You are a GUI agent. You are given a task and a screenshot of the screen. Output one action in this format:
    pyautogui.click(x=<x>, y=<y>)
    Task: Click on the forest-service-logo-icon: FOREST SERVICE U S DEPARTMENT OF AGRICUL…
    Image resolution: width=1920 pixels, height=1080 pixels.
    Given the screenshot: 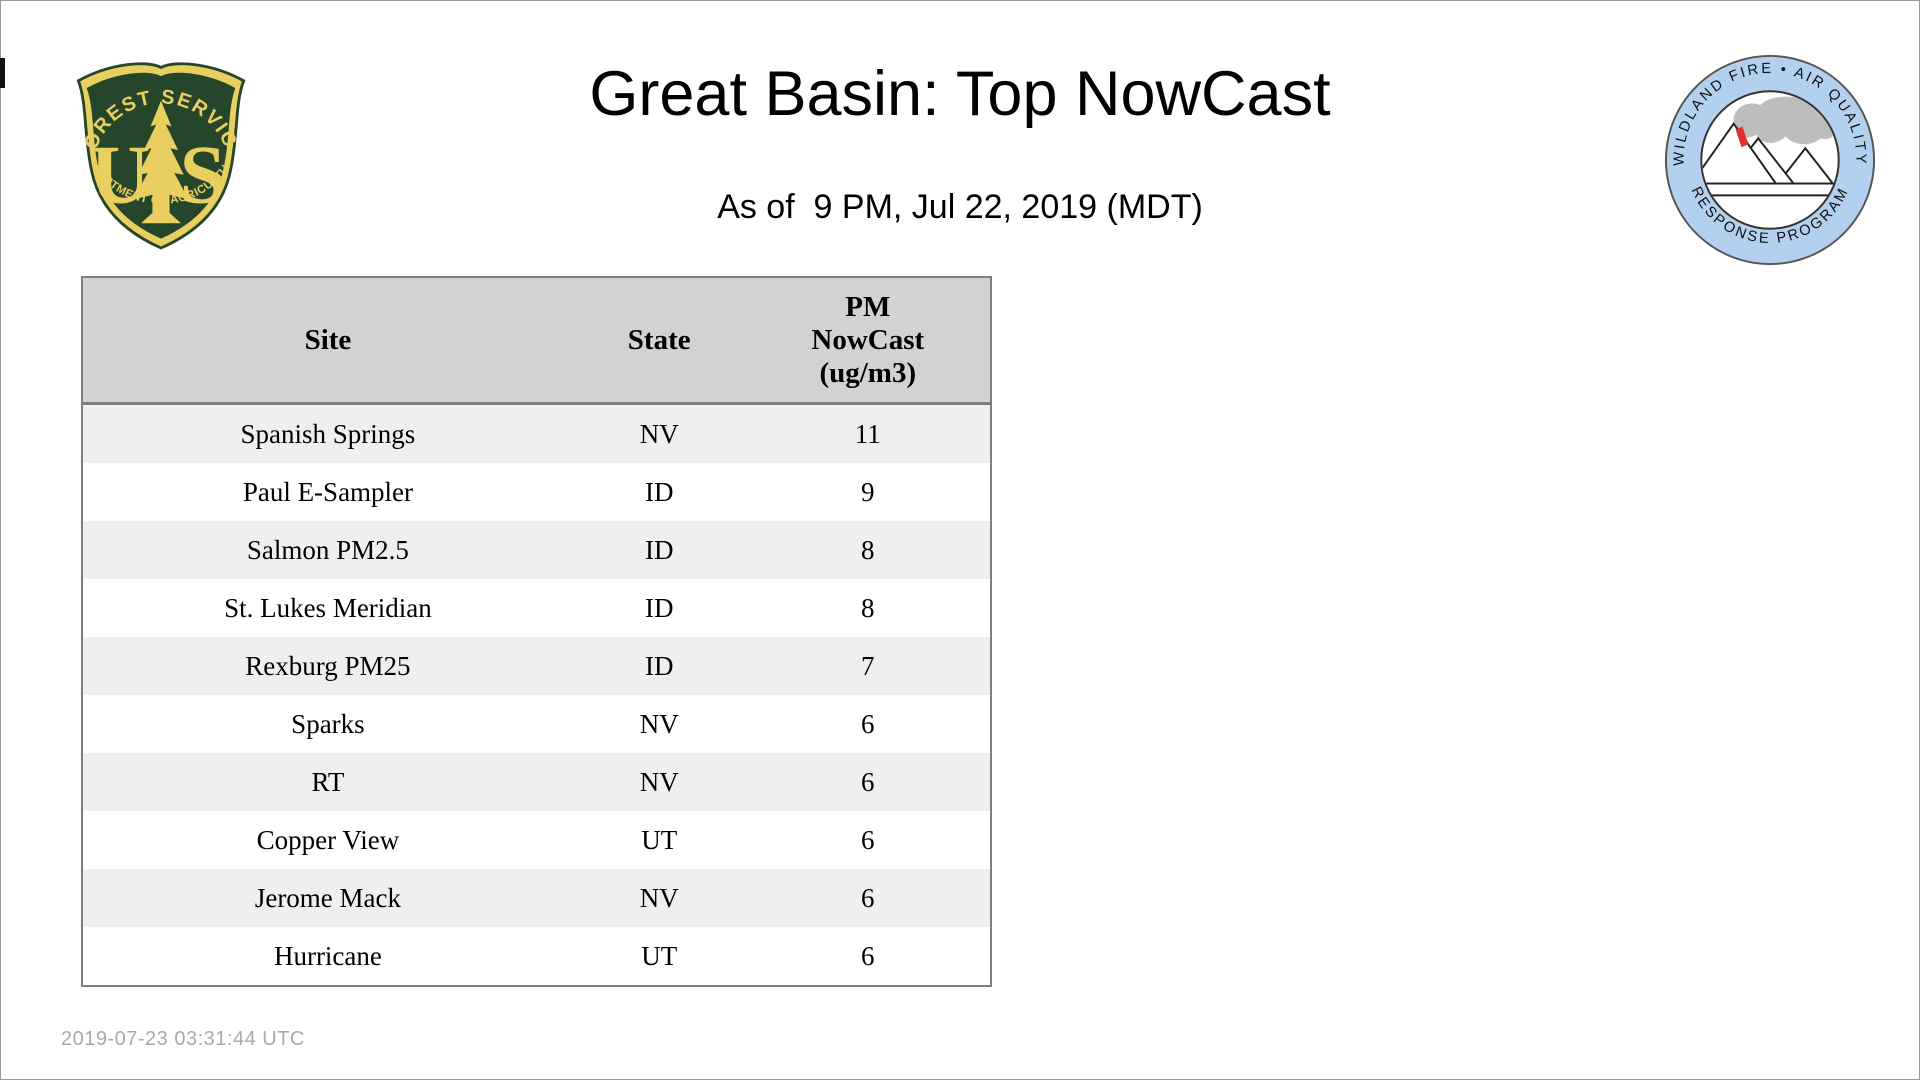 What is the action you would take?
    pyautogui.click(x=156, y=151)
    